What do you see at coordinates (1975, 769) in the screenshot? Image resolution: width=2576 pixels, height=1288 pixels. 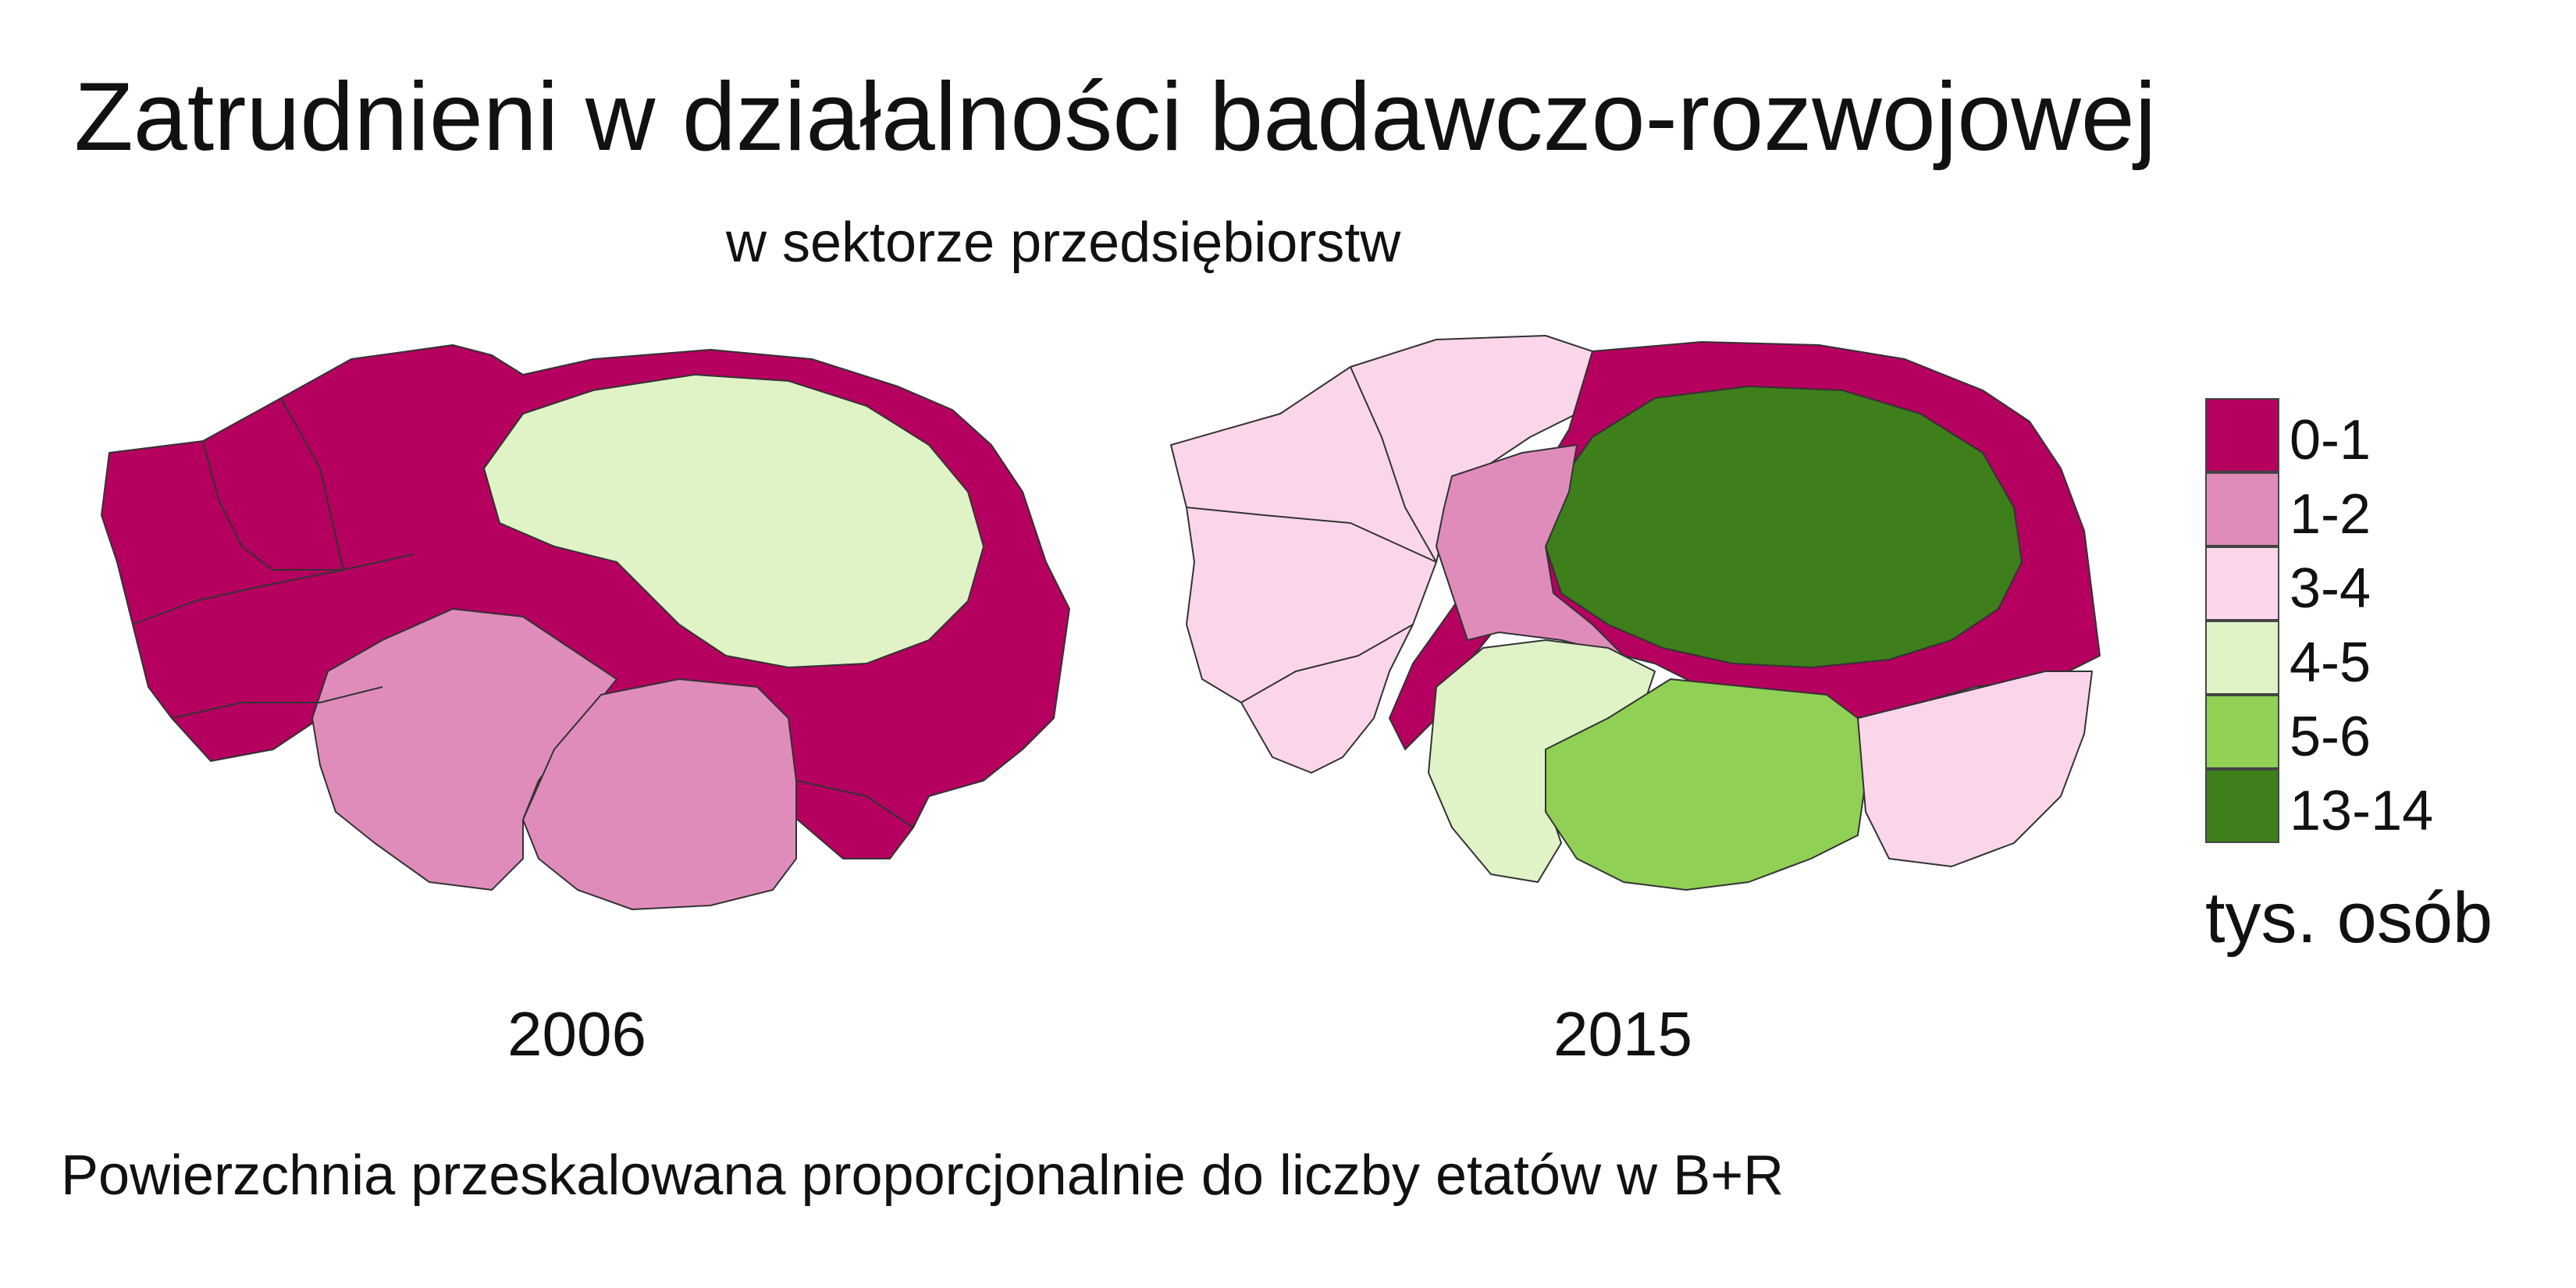 I see `region-3-4-east` at bounding box center [1975, 769].